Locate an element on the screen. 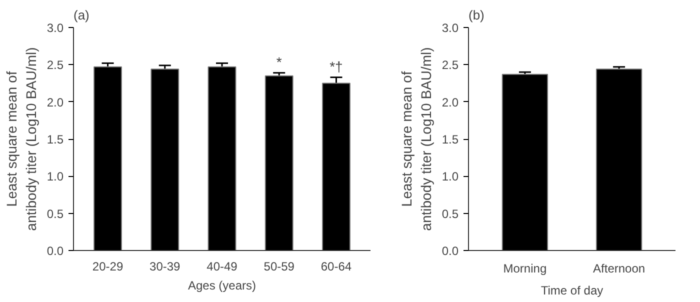 This screenshot has height=302, width=700. x-tick-label: 20-29 is located at coordinates (108, 267).